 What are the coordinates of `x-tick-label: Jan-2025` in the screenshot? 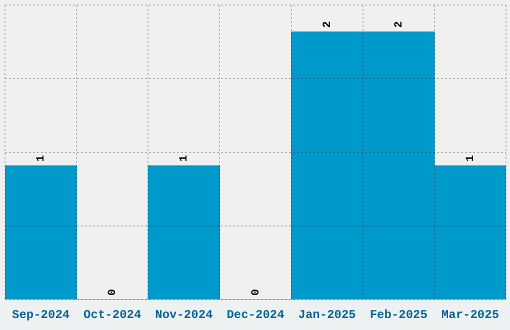 It's located at (327, 315).